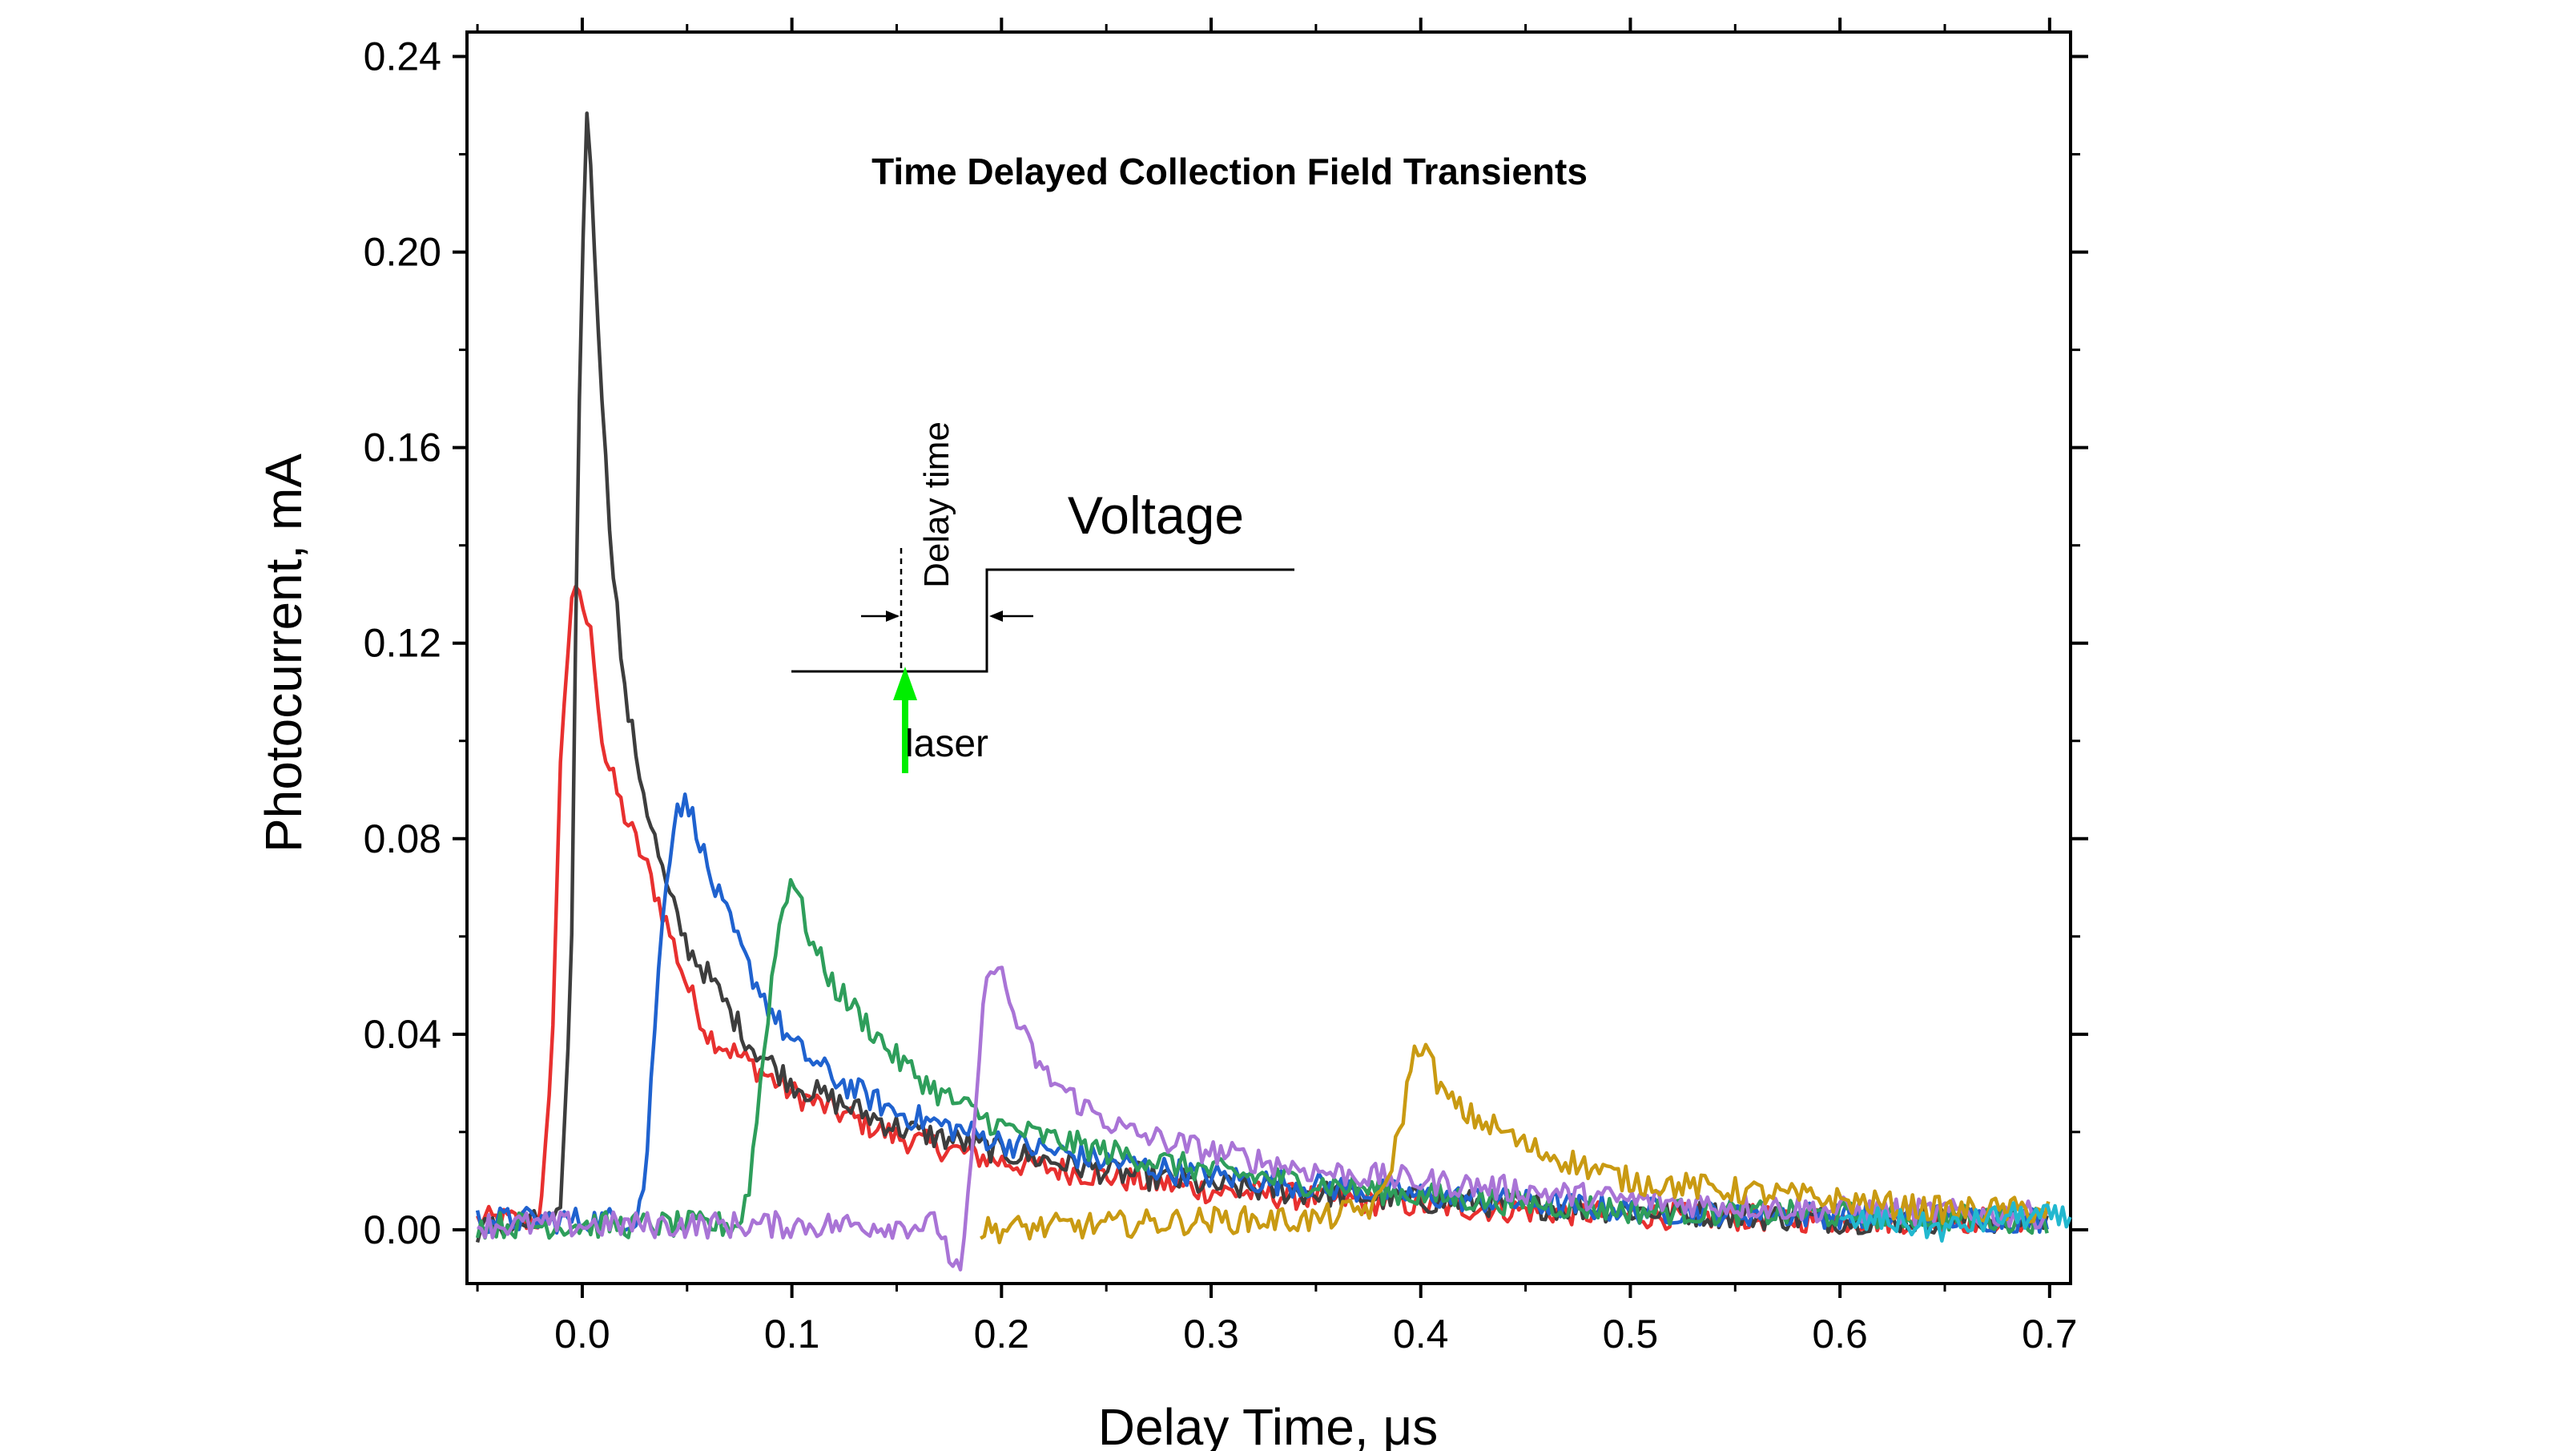 The width and height of the screenshot is (2576, 1451). I want to click on y-tick-label: 0.12, so click(402, 643).